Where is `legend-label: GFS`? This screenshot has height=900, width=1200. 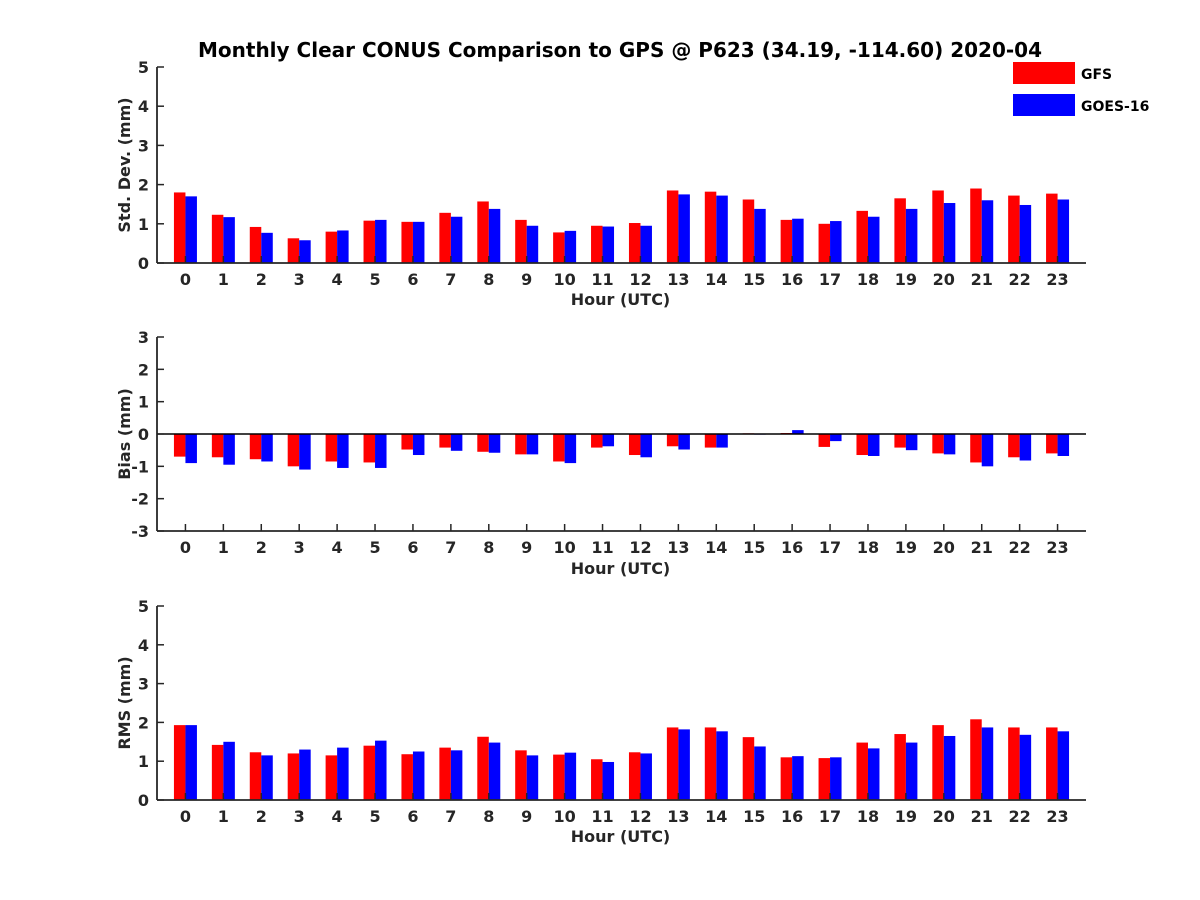 legend-label: GFS is located at coordinates (1096, 75).